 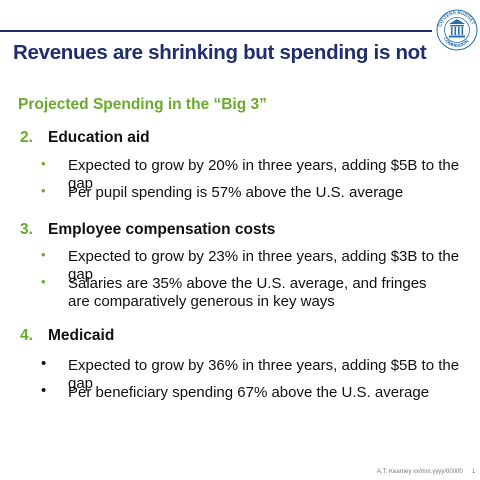 I want to click on slide-subtitle: Projected Spending in the “Big 3”, so click(x=142, y=104).